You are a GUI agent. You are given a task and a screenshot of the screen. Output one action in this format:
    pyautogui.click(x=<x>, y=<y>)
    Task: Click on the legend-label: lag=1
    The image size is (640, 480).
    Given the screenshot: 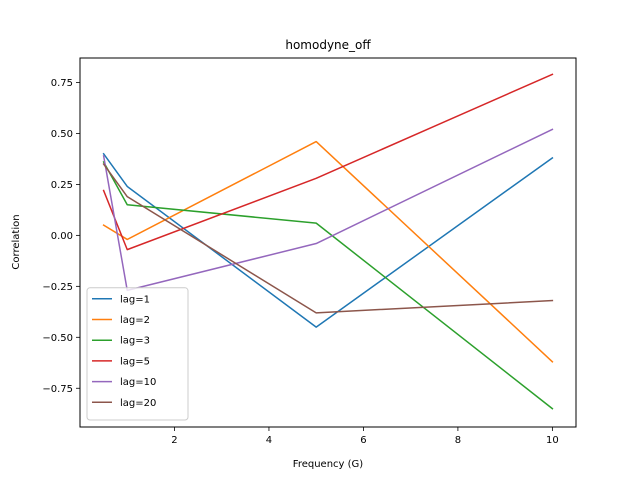 What is the action you would take?
    pyautogui.click(x=135, y=299)
    